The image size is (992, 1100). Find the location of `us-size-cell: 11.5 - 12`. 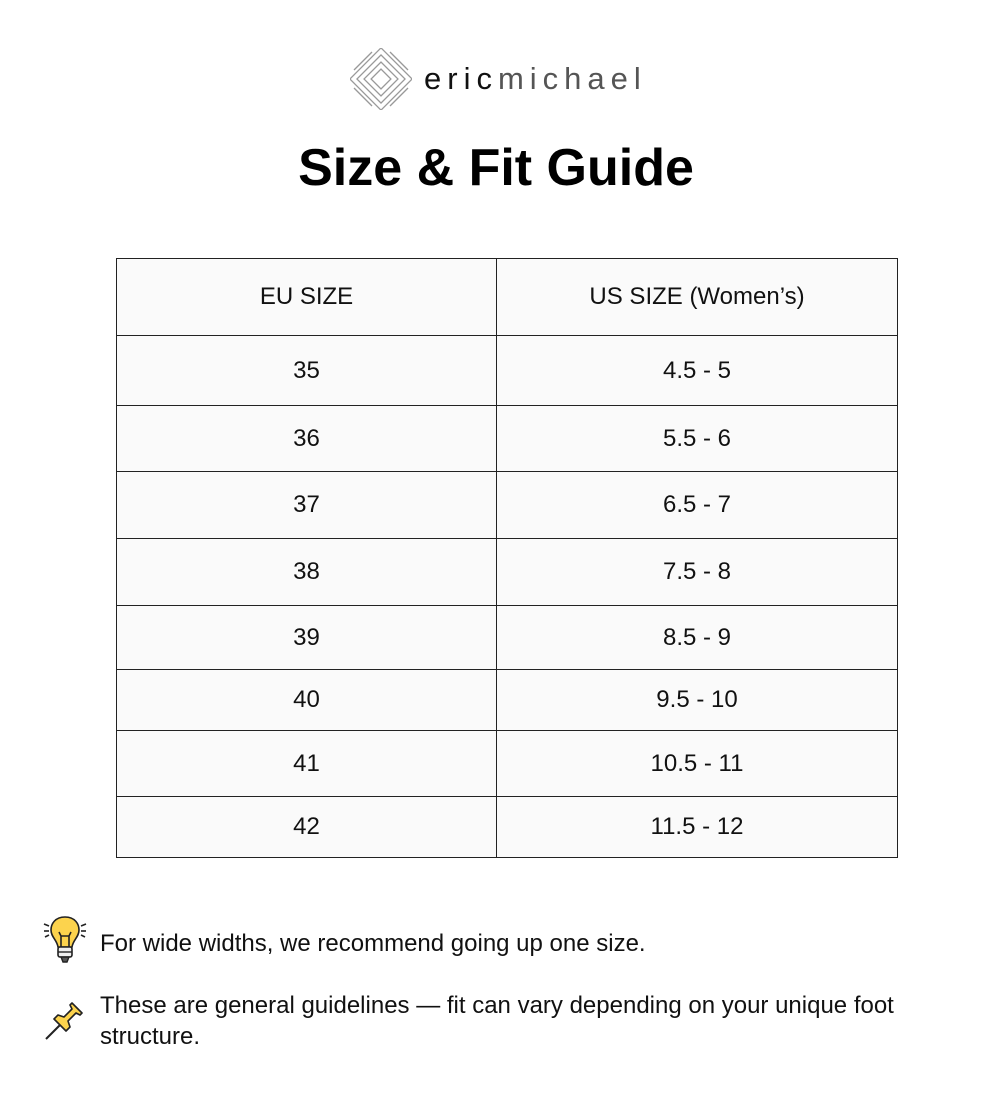

us-size-cell: 11.5 - 12 is located at coordinates (697, 827).